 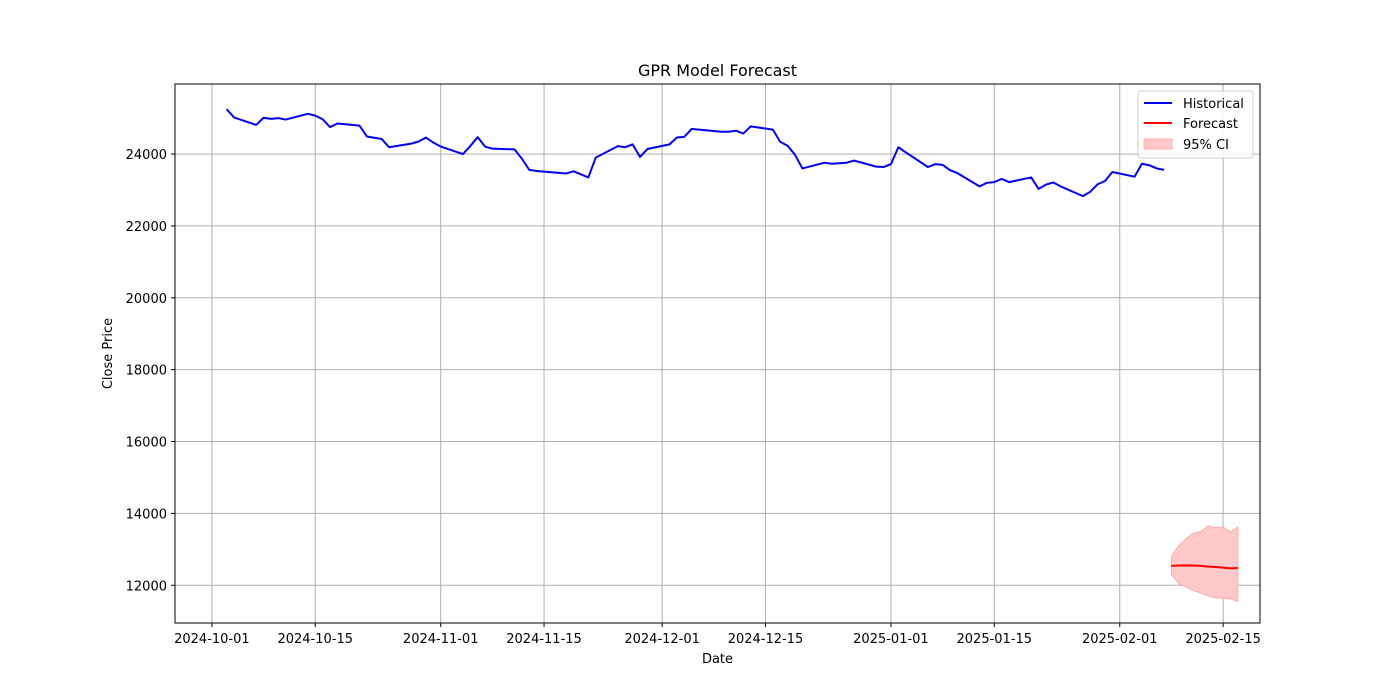 What do you see at coordinates (1223, 639) in the screenshot?
I see `x-tick-label: 2025-02-15` at bounding box center [1223, 639].